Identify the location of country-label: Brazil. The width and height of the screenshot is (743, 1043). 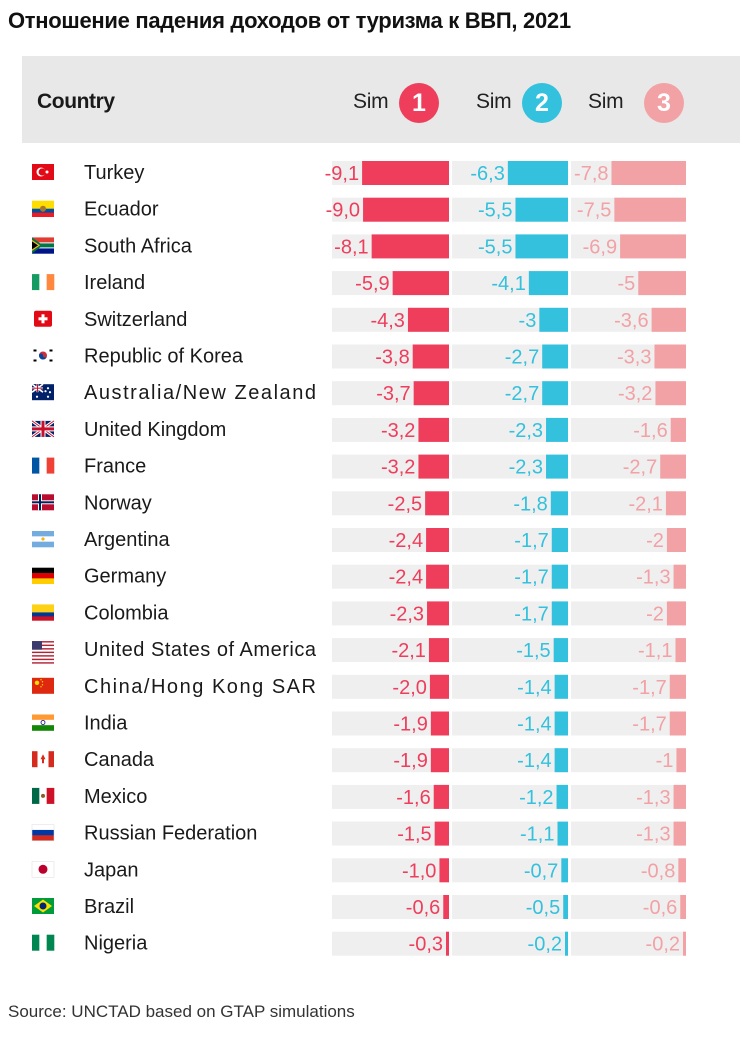
(109, 907).